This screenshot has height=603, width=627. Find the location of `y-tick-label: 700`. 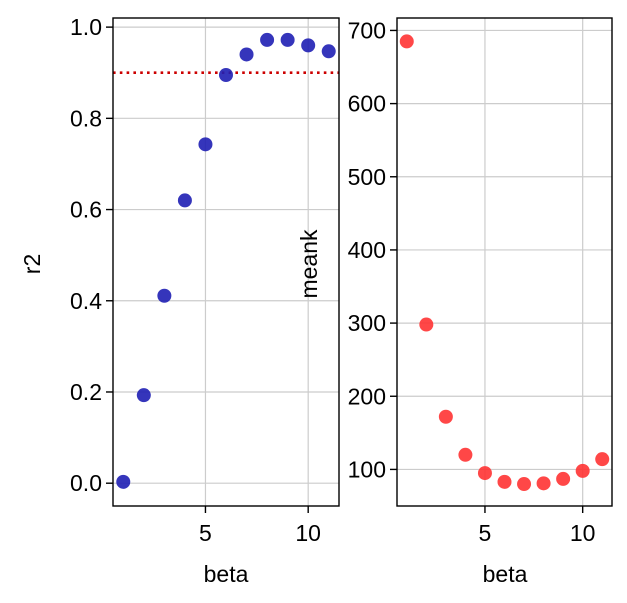

y-tick-label: 700 is located at coordinates (367, 30).